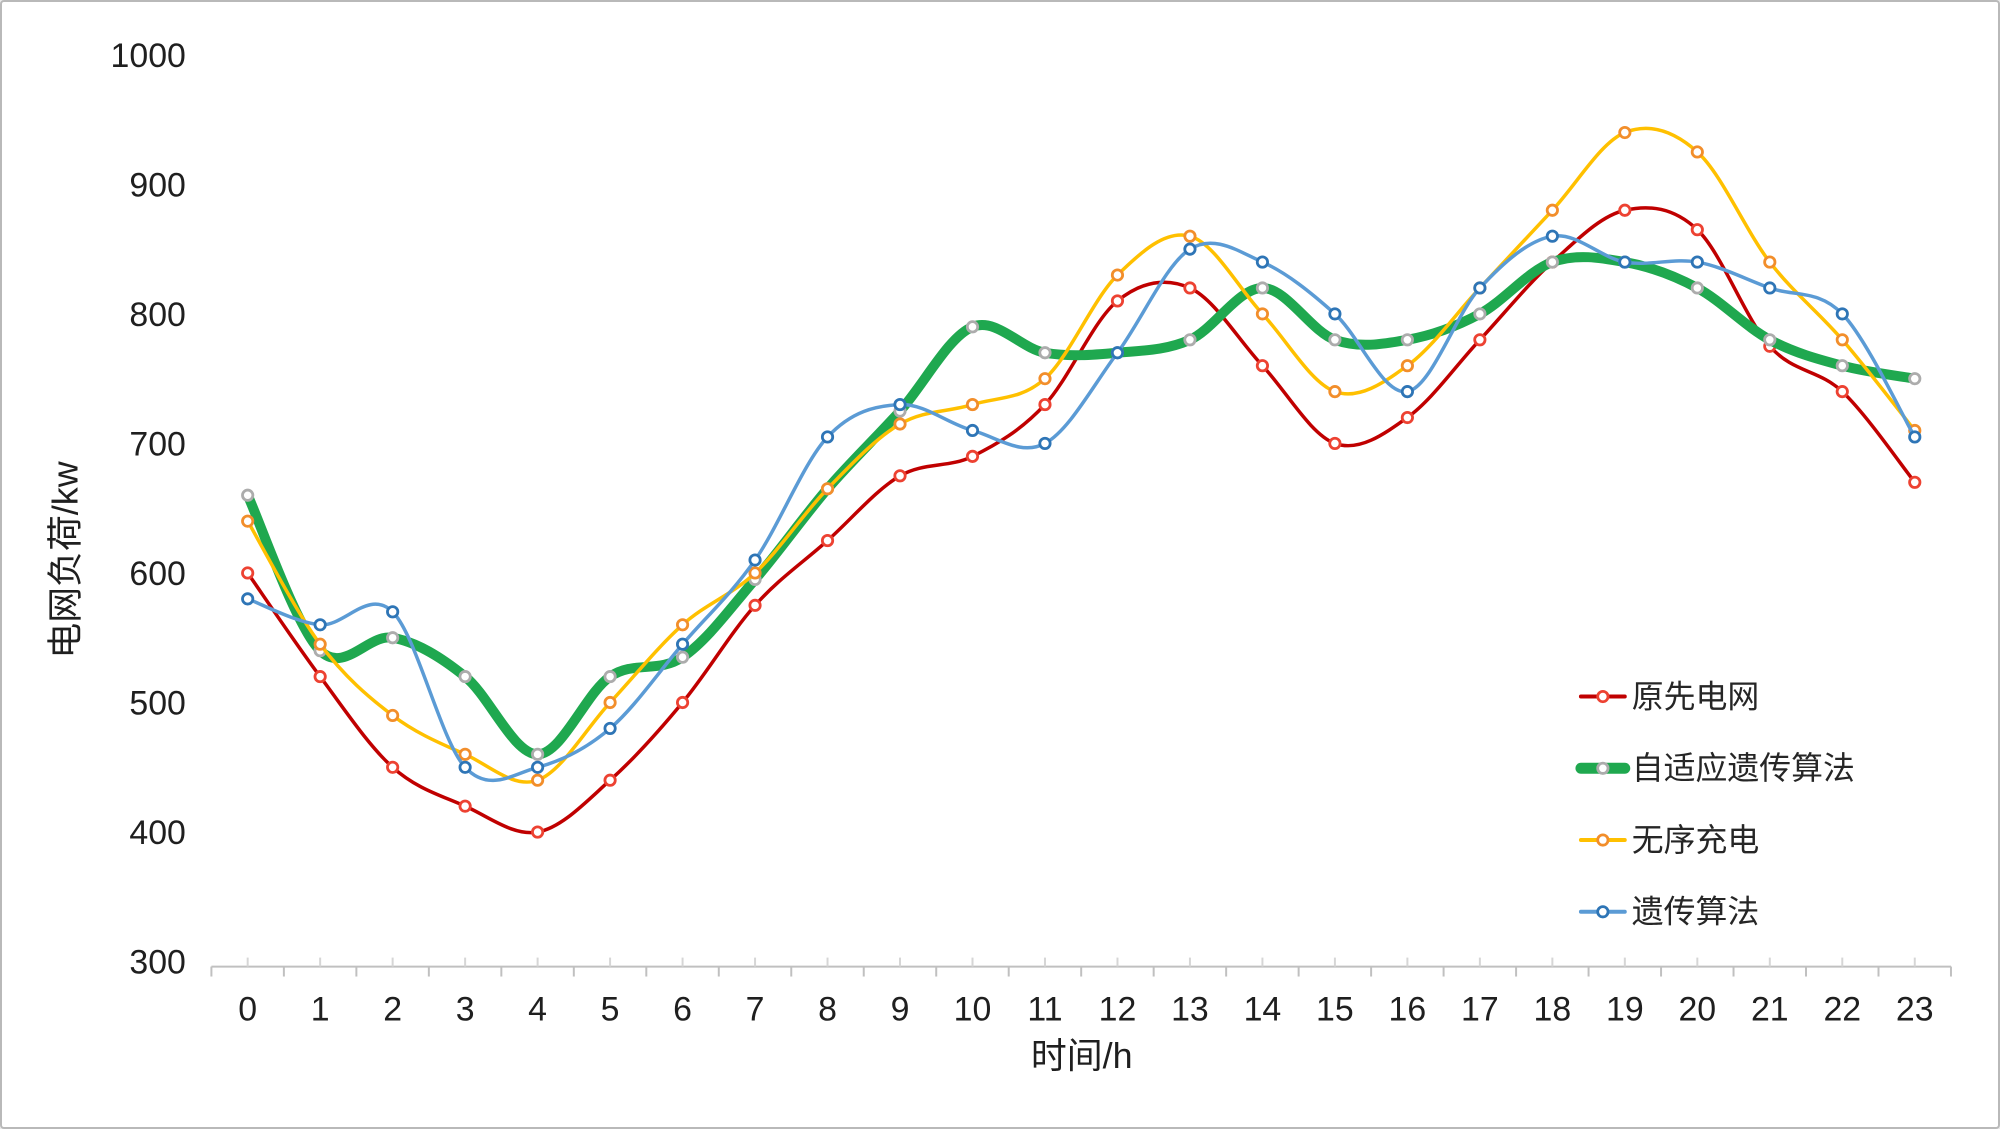  I want to click on y-tick-label: 900, so click(157, 185).